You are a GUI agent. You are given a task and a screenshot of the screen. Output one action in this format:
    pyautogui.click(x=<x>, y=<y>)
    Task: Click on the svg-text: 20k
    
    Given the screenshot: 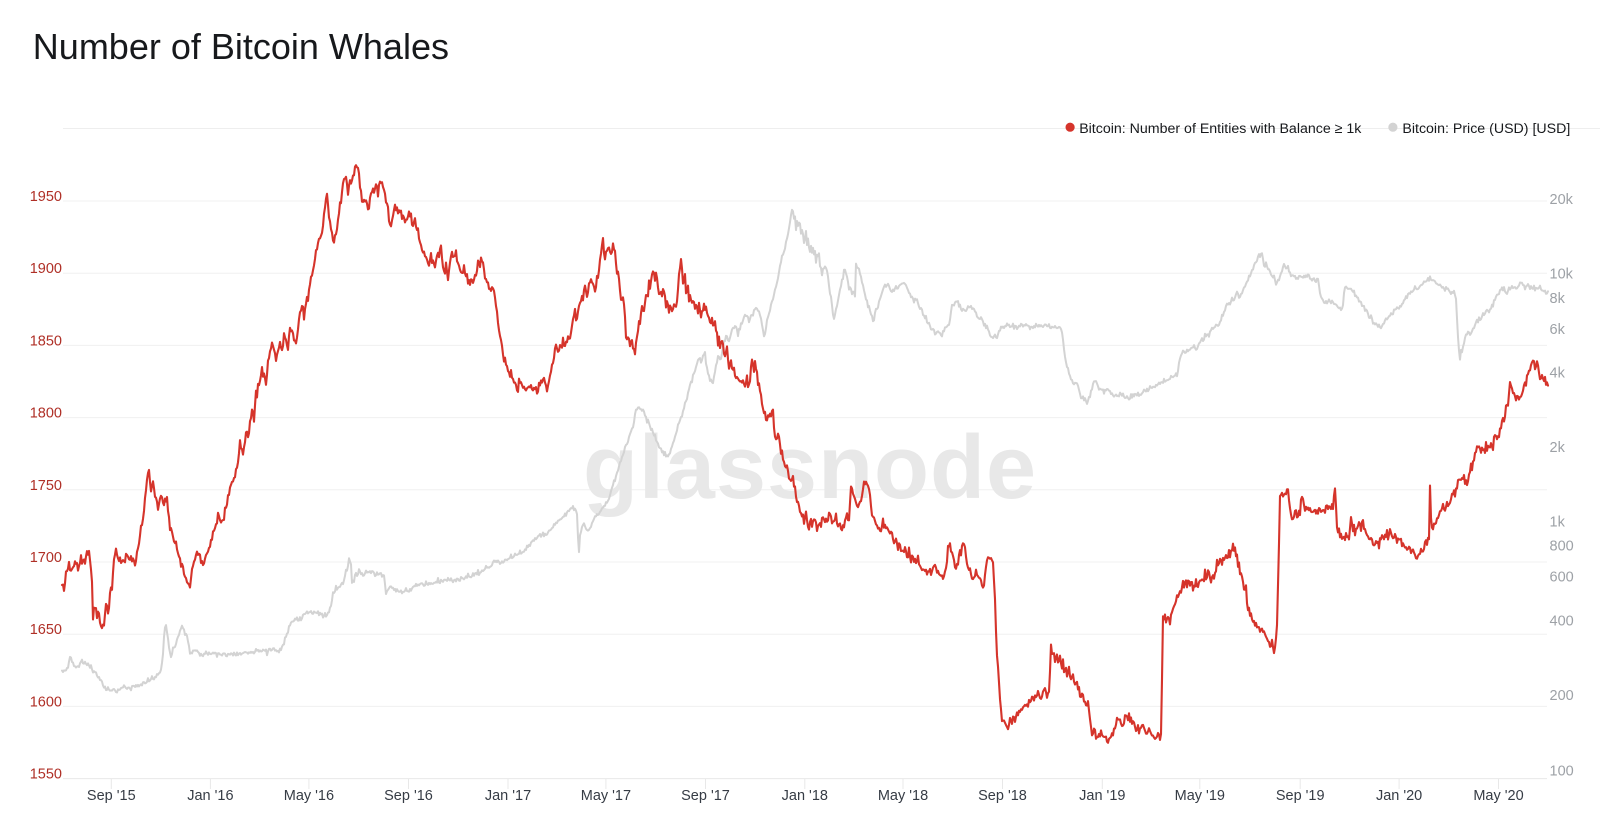 What is the action you would take?
    pyautogui.click(x=1562, y=200)
    